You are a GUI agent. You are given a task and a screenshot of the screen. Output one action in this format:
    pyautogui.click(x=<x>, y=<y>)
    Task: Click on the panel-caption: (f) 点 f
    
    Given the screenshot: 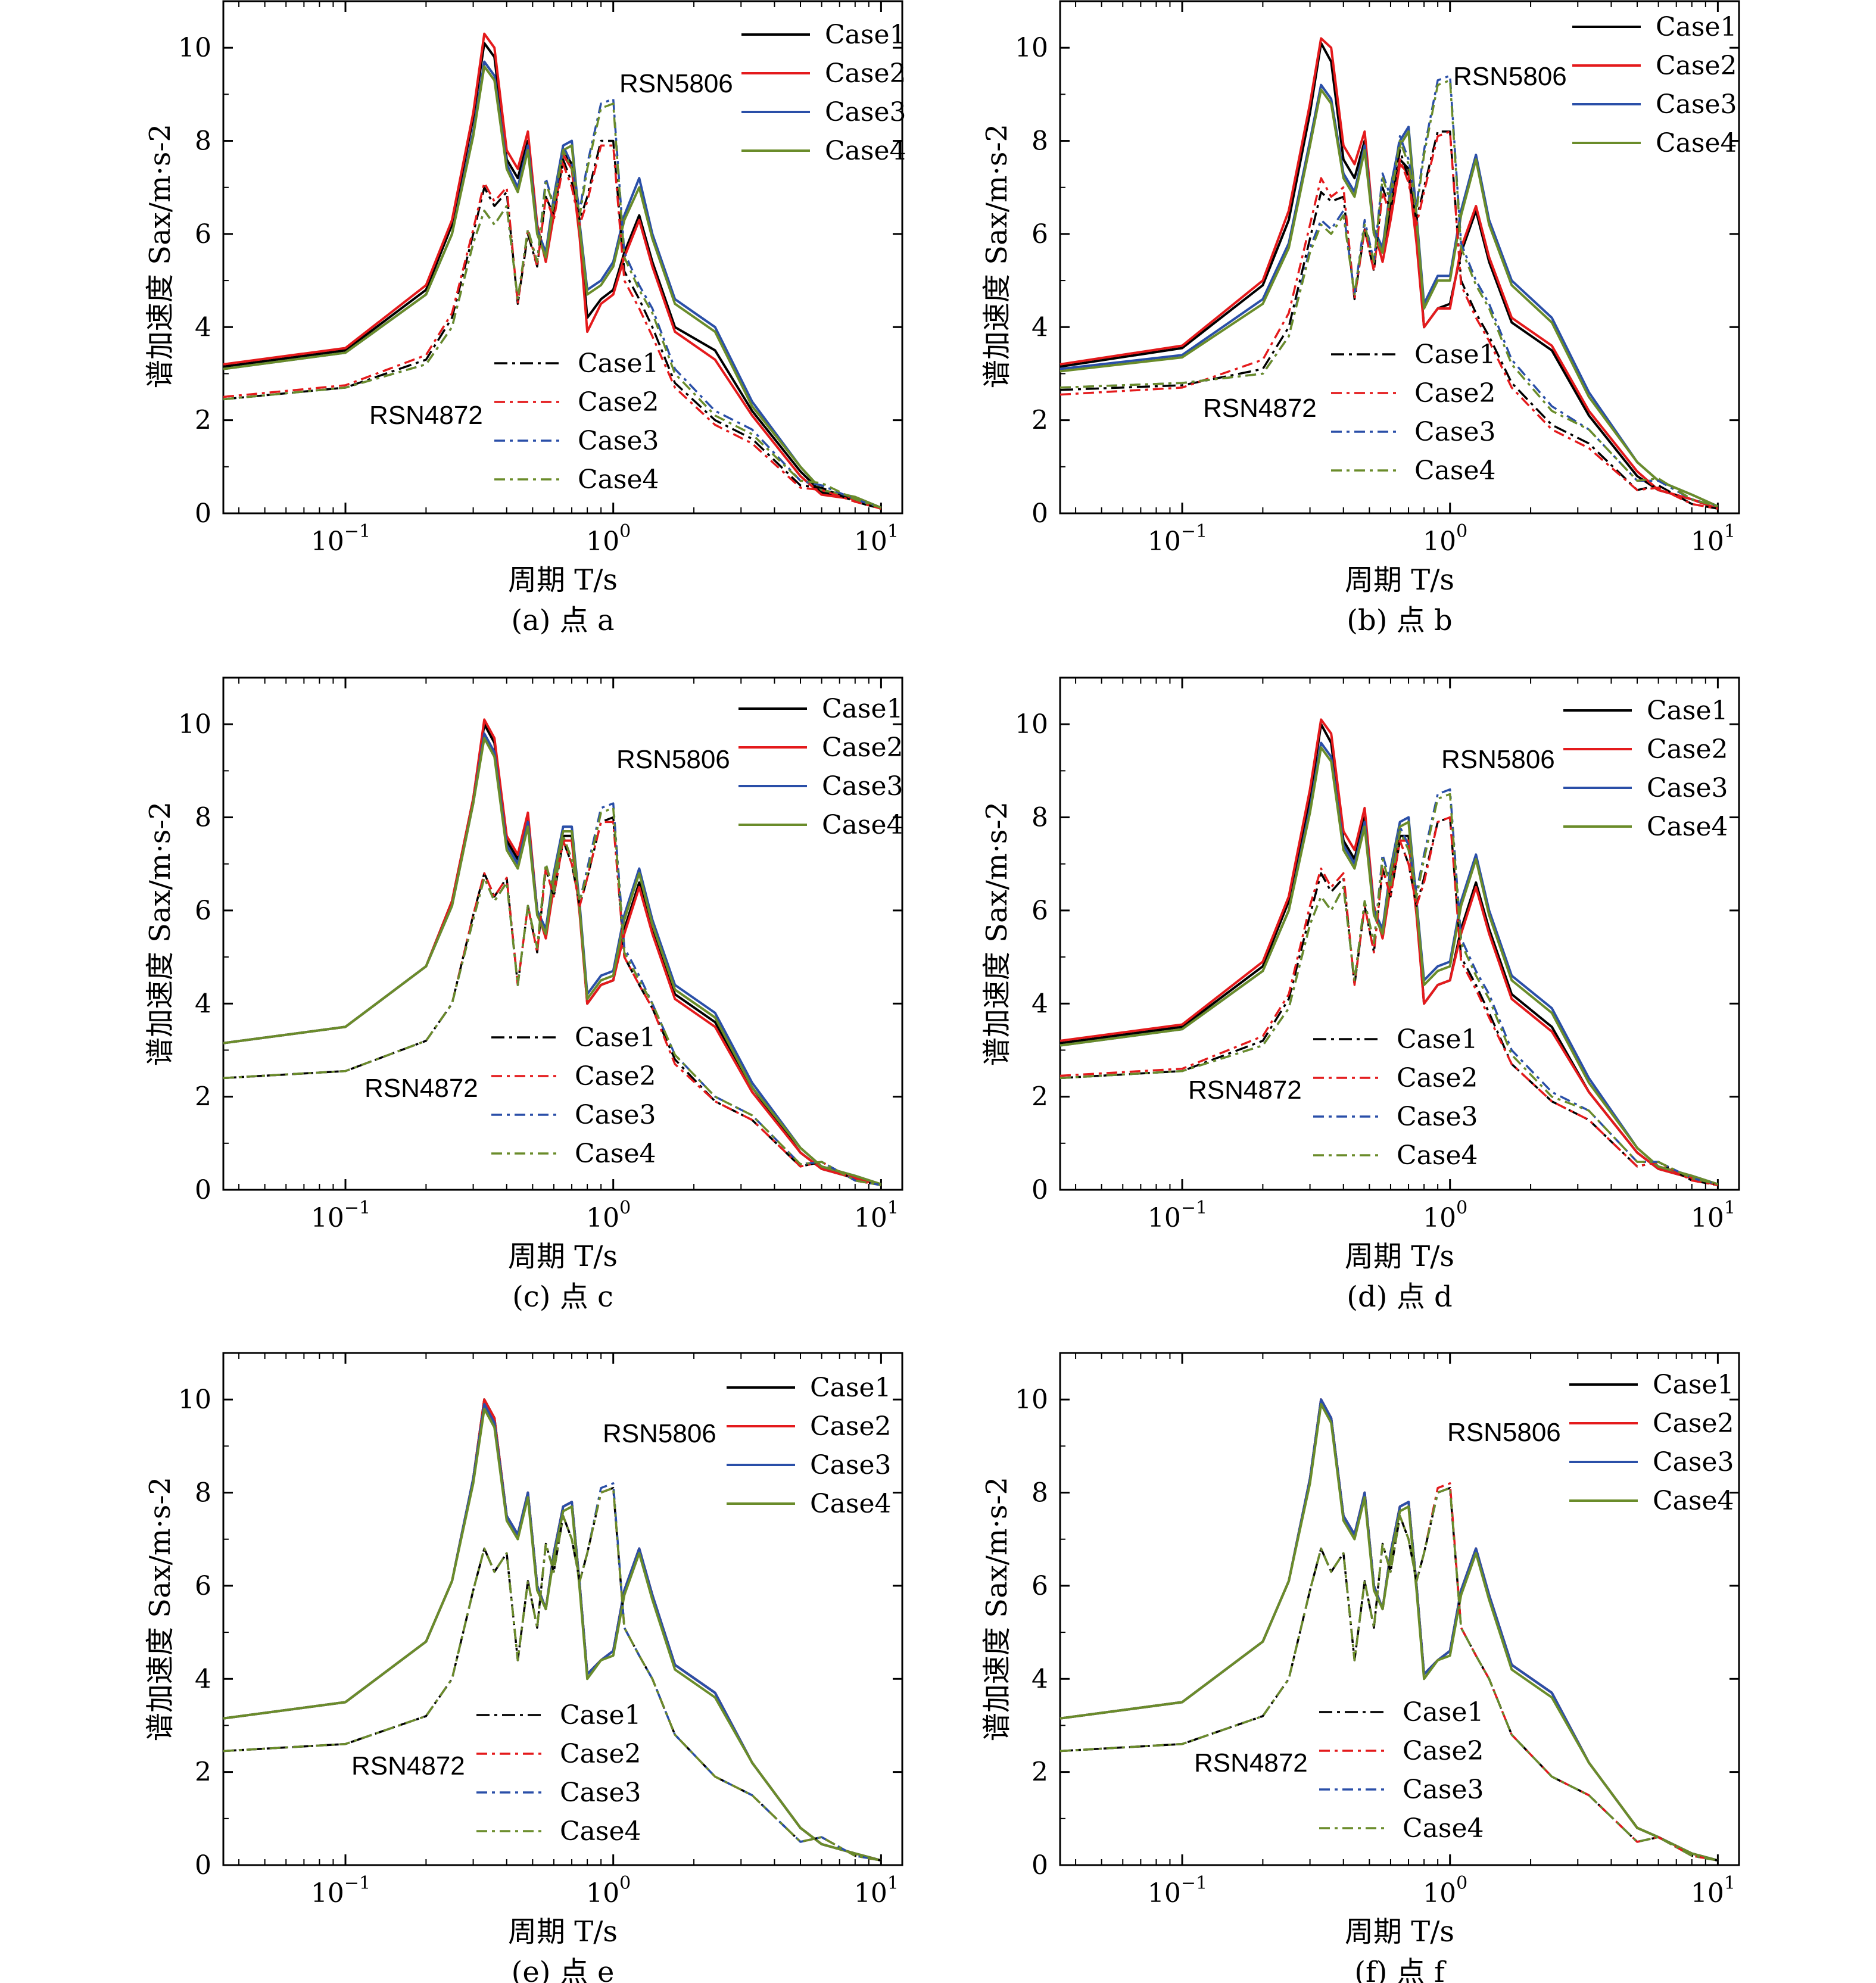 What is the action you would take?
    pyautogui.click(x=1400, y=1969)
    